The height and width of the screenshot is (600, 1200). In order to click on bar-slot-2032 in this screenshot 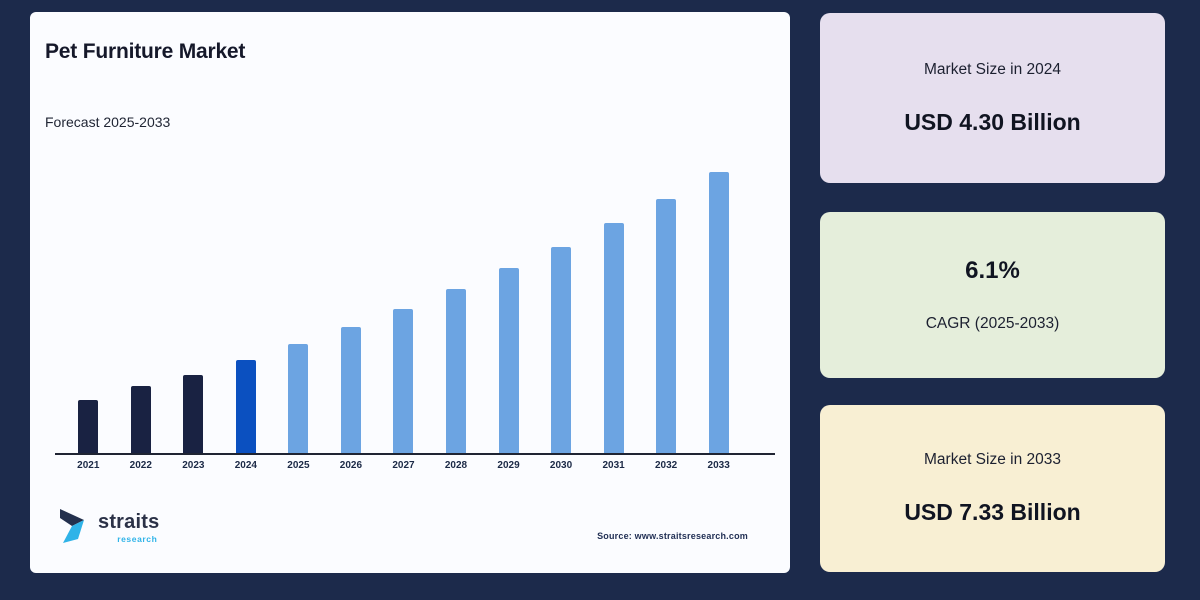, I will do `click(666, 302)`.